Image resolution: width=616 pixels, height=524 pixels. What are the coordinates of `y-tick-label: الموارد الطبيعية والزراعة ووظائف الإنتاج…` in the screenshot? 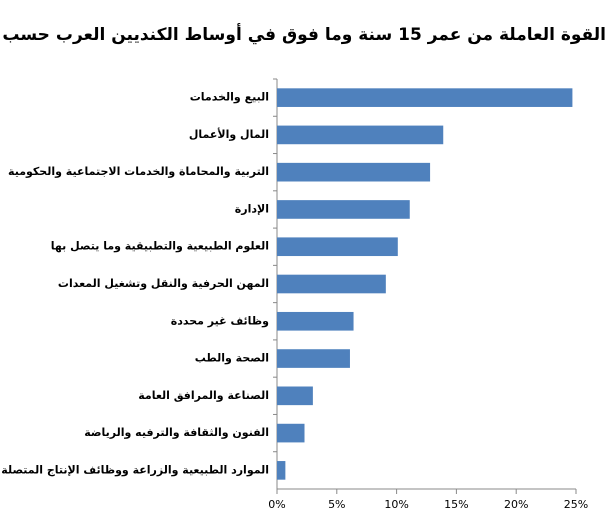 It's located at (135, 470).